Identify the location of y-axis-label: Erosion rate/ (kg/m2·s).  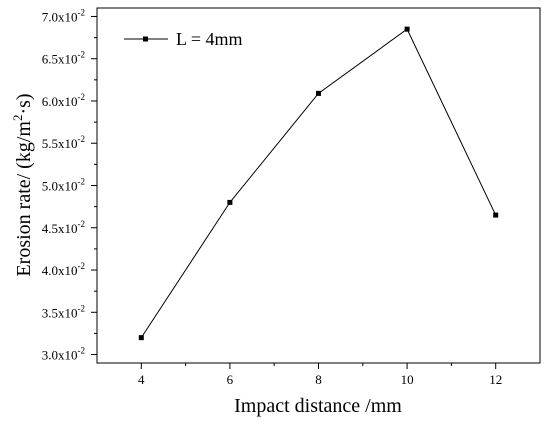
(22, 184).